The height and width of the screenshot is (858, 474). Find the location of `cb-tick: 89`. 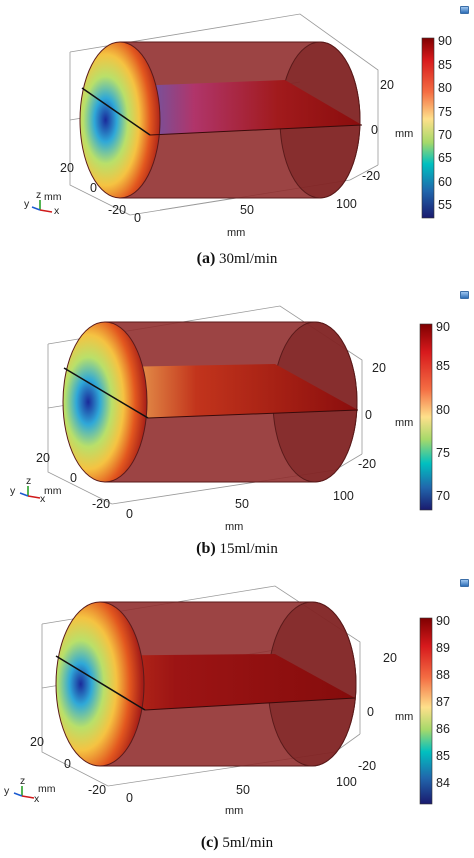

cb-tick: 89 is located at coordinates (443, 648).